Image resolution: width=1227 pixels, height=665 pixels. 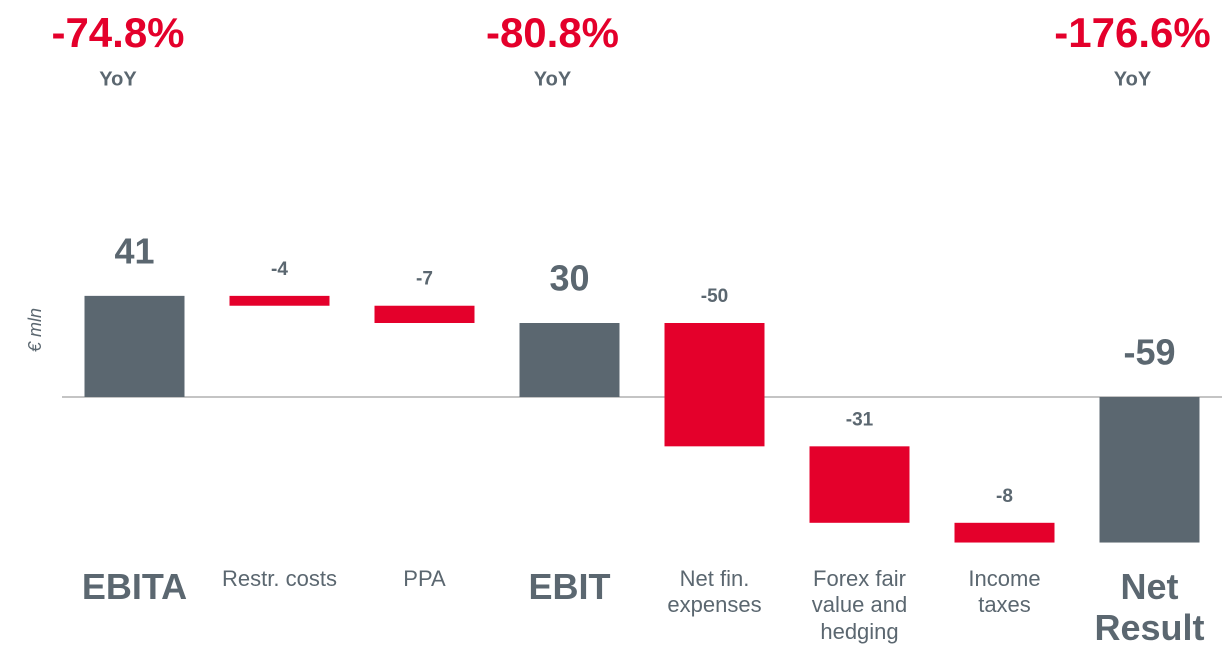 What do you see at coordinates (1004, 496) in the screenshot?
I see `value-label: -8` at bounding box center [1004, 496].